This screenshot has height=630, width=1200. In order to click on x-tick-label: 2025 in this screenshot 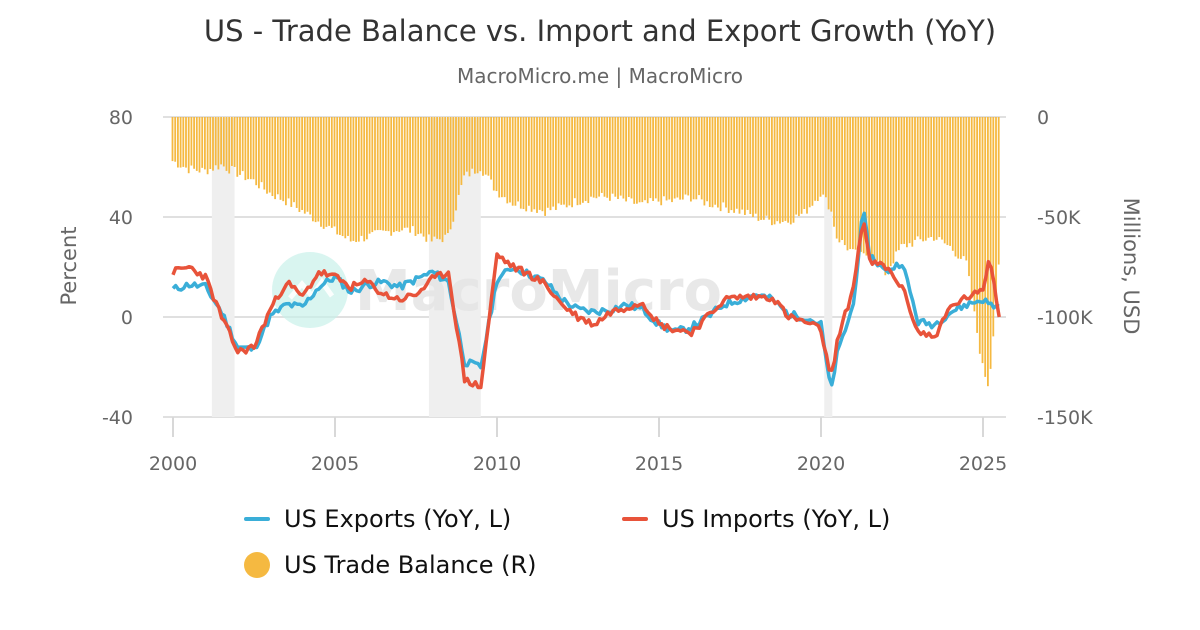, I will do `click(983, 464)`.